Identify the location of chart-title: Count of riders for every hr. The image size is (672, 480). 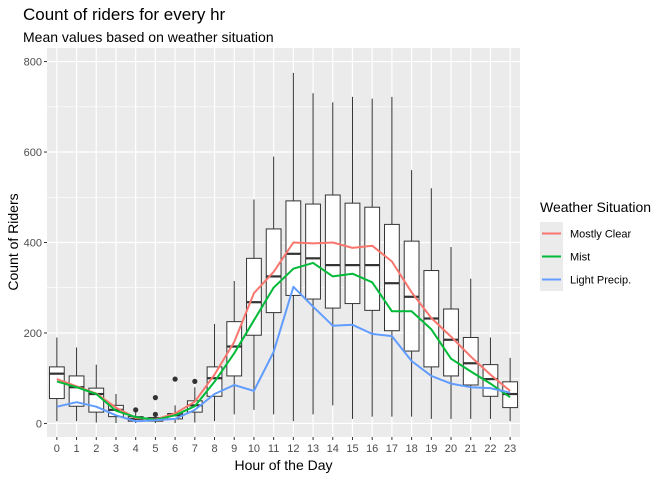
(124, 14).